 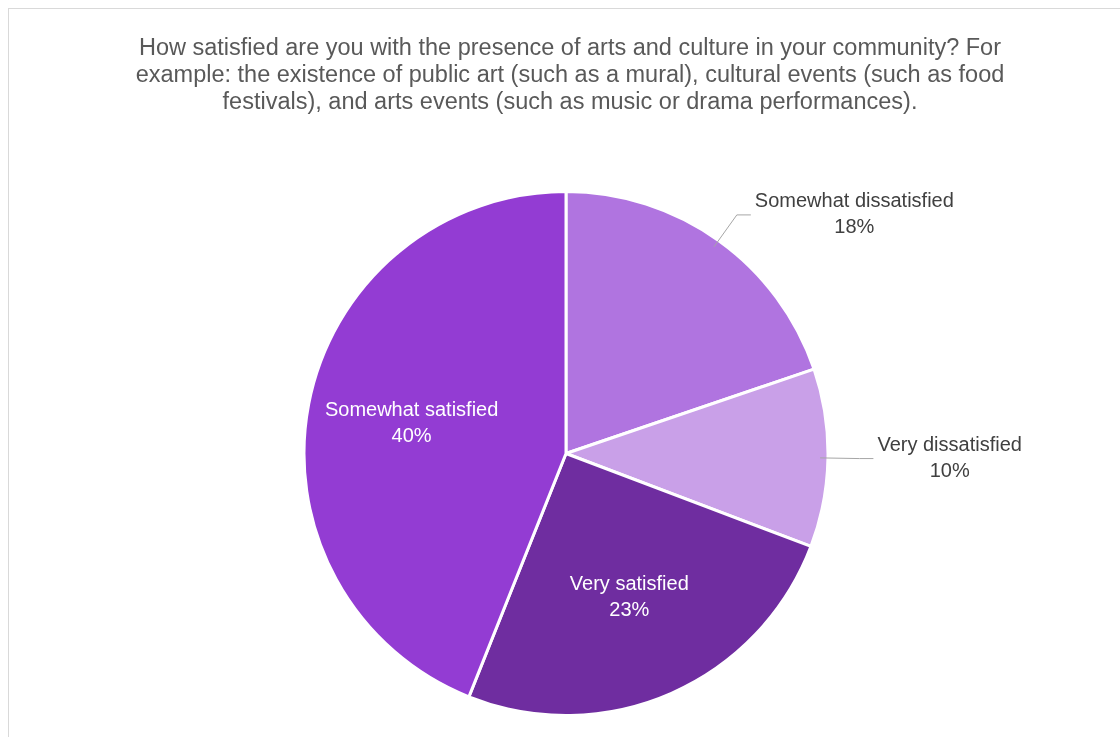 What do you see at coordinates (854, 226) in the screenshot?
I see `data-label: 18%` at bounding box center [854, 226].